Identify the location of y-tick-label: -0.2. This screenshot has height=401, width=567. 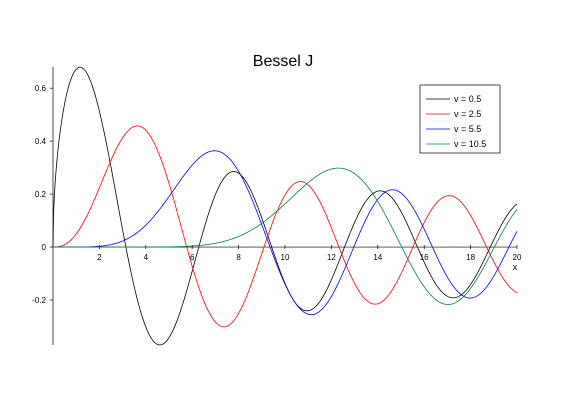
(39, 300).